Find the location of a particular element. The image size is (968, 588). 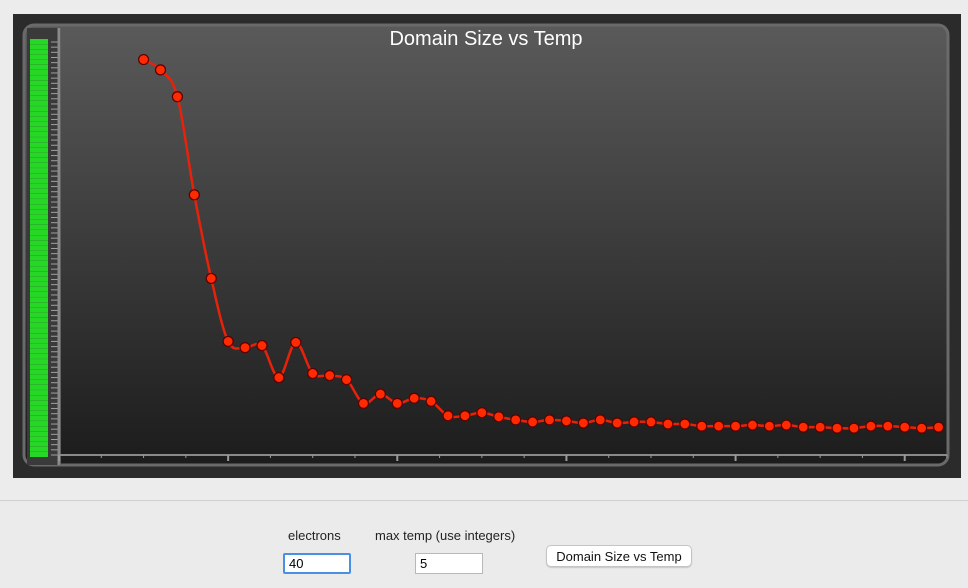

x-axis-ticks is located at coordinates (503, 458).